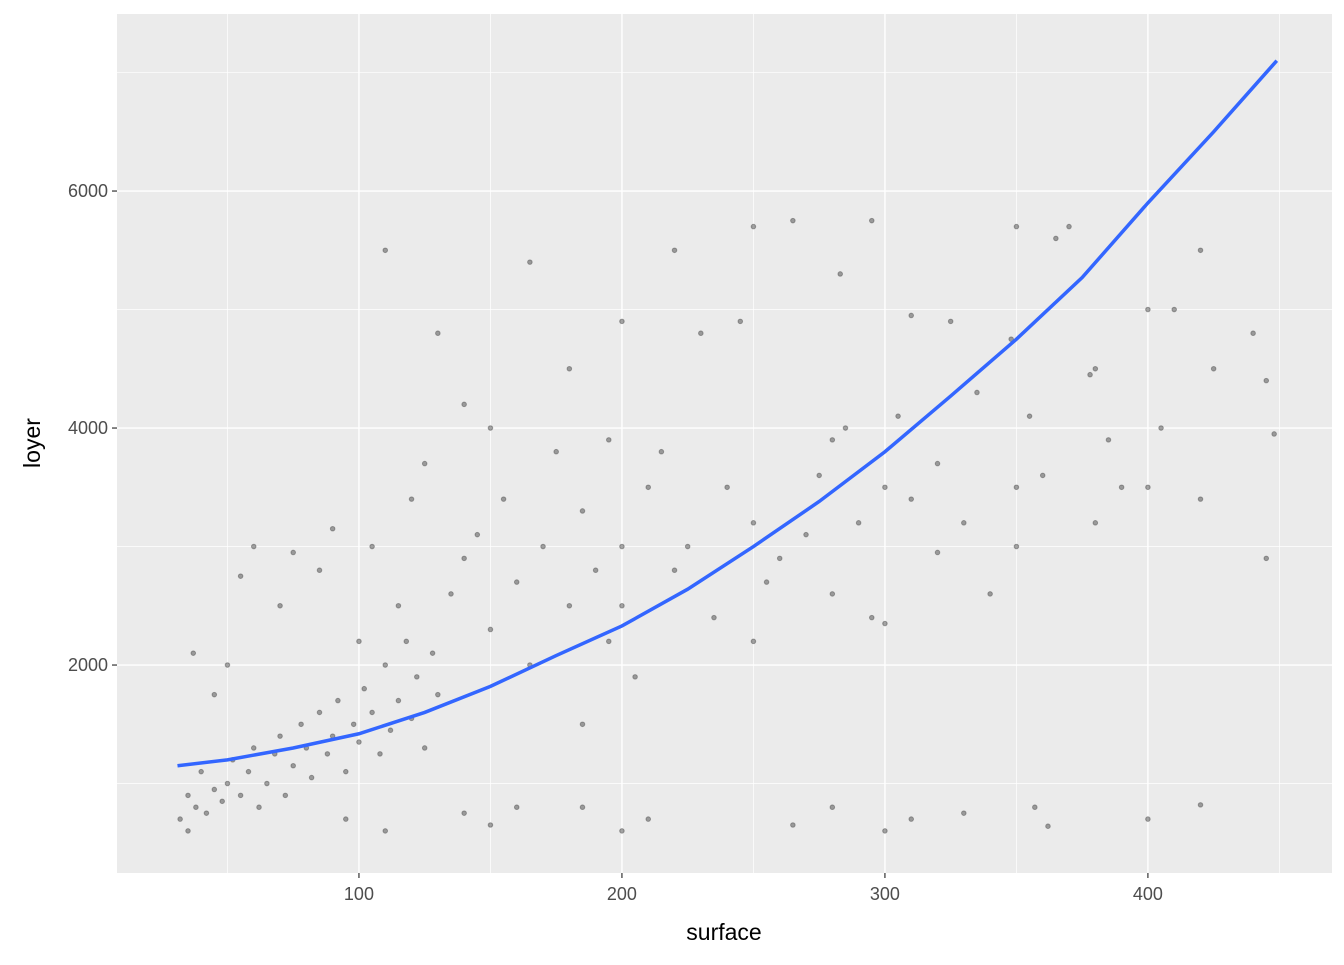  Describe the element at coordinates (32, 443) in the screenshot. I see `y-axis-title: loyer` at that location.